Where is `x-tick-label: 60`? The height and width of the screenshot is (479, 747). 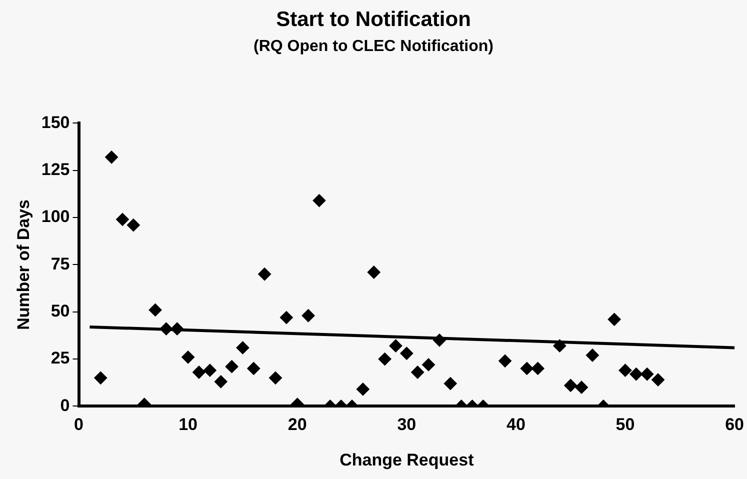 x-tick-label: 60 is located at coordinates (734, 424).